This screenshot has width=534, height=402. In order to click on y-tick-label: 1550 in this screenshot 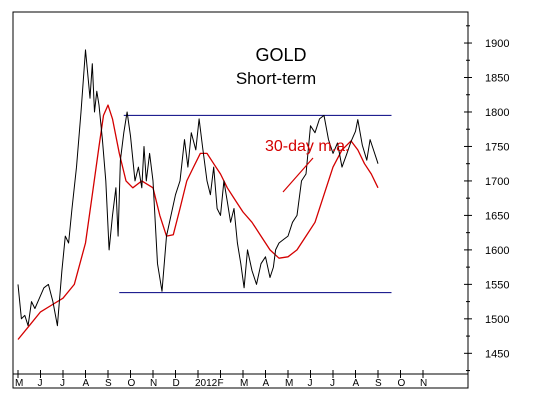, I will do `click(497, 285)`.